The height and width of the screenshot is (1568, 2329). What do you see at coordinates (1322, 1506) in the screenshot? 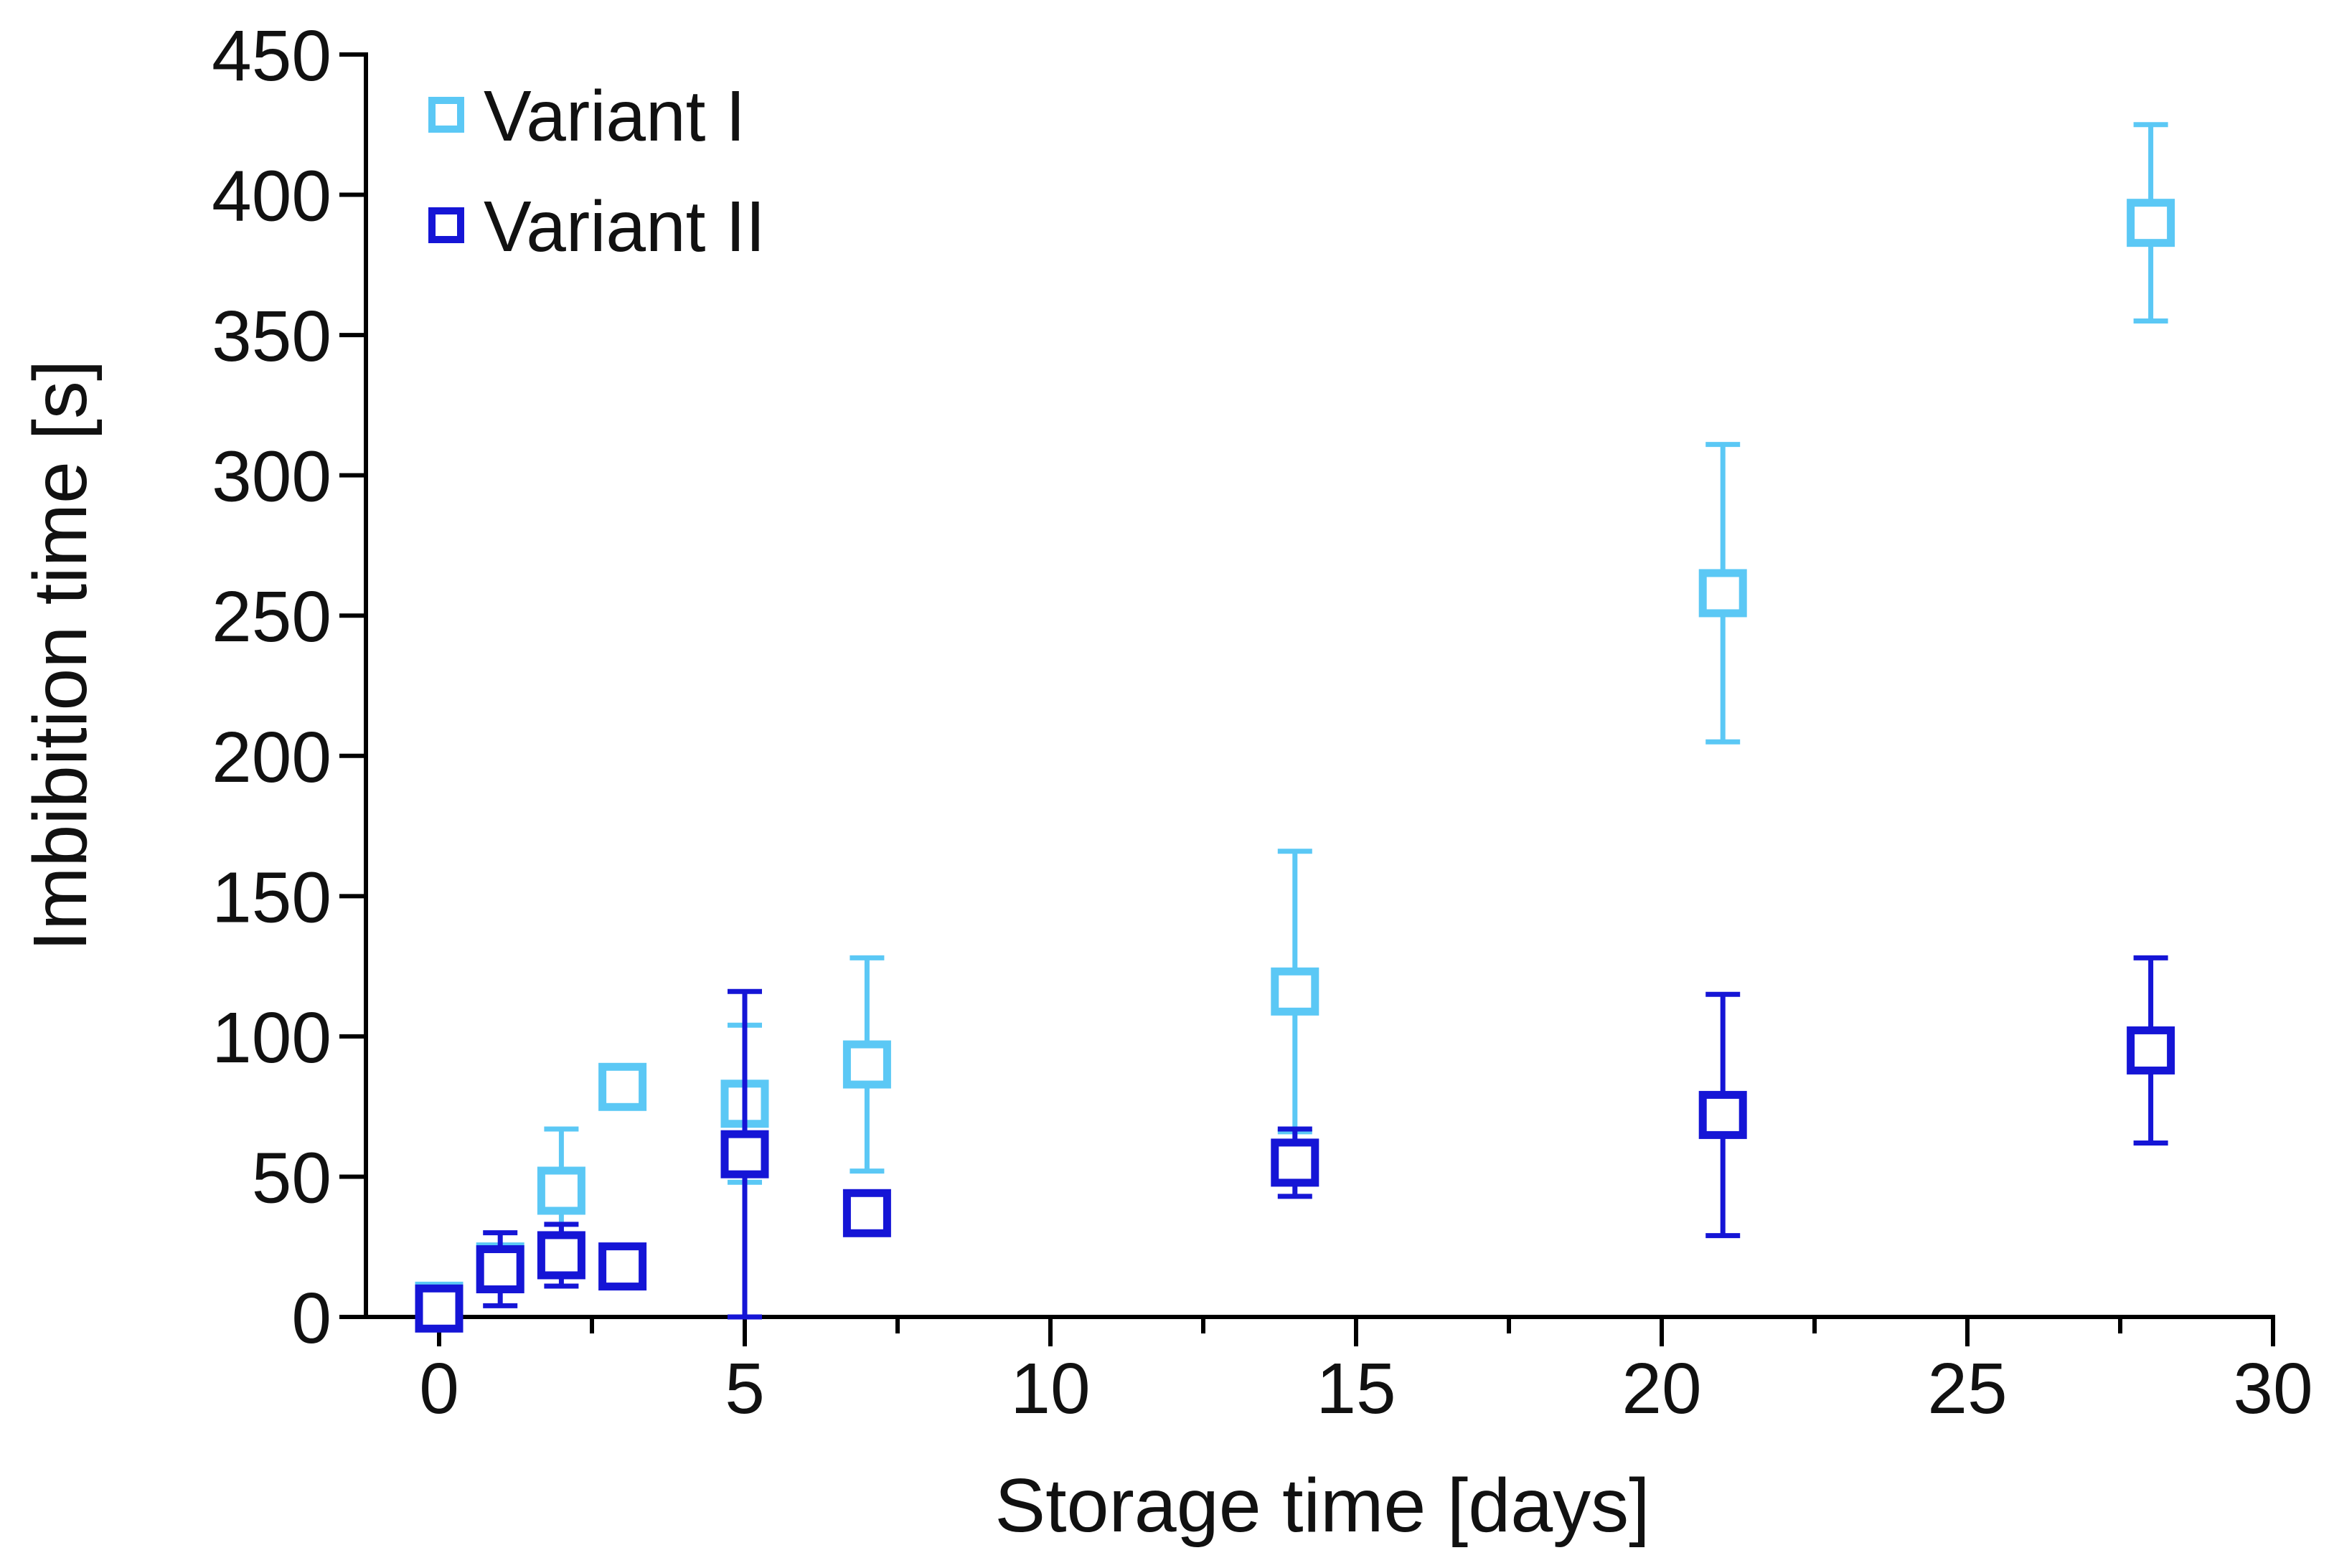
I see `x-axis-title: Storage time [days]` at bounding box center [1322, 1506].